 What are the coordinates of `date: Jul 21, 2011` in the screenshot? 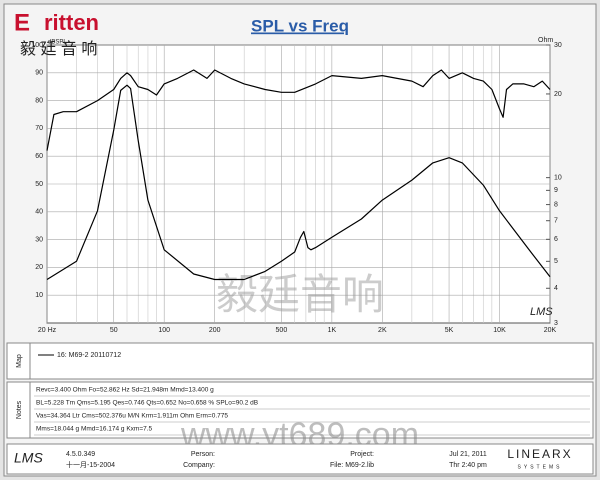 It's located at (468, 454).